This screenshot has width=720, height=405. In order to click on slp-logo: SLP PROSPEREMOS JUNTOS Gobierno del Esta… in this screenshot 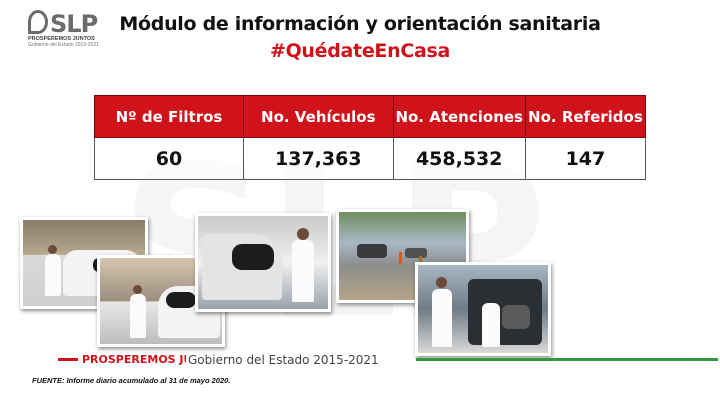, I will do `click(63, 29)`.